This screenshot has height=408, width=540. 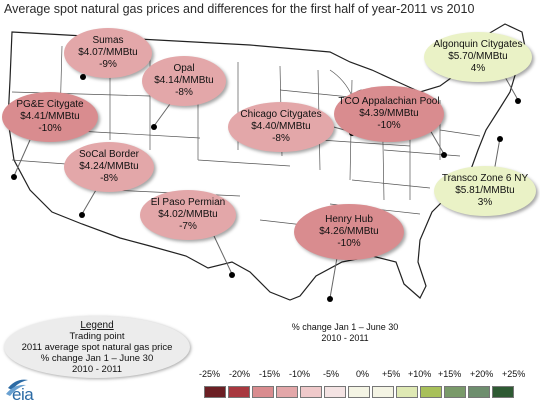 I want to click on scale-label: -15%, so click(x=270, y=374).